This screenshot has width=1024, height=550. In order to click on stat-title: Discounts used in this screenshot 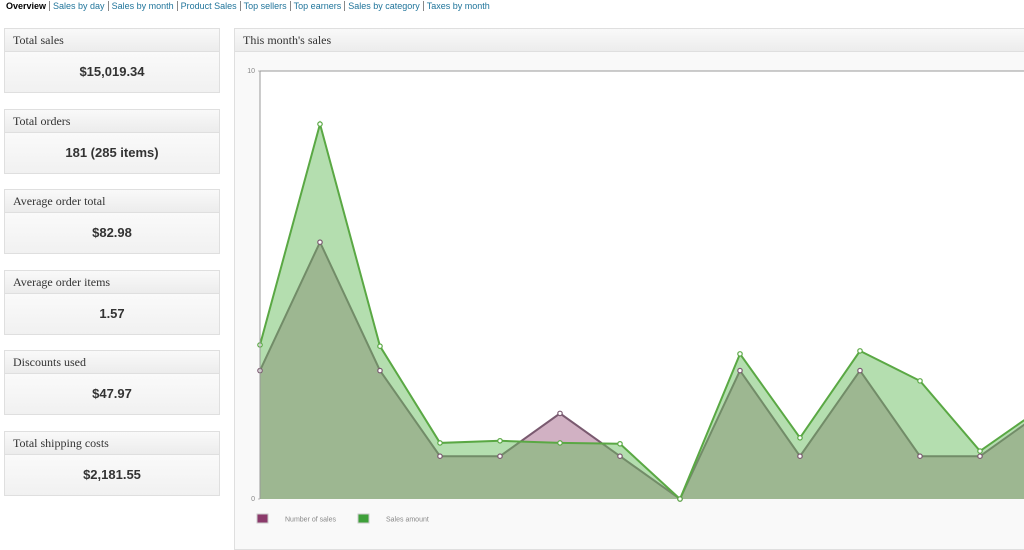, I will do `click(112, 363)`.